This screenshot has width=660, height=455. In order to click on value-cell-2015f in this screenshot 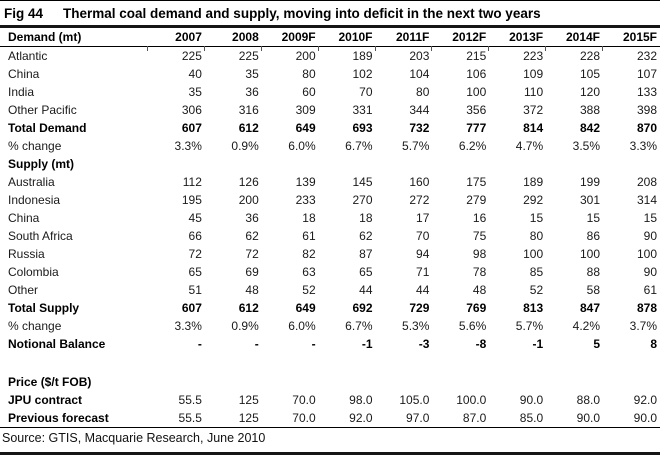, I will do `click(631, 164)`.